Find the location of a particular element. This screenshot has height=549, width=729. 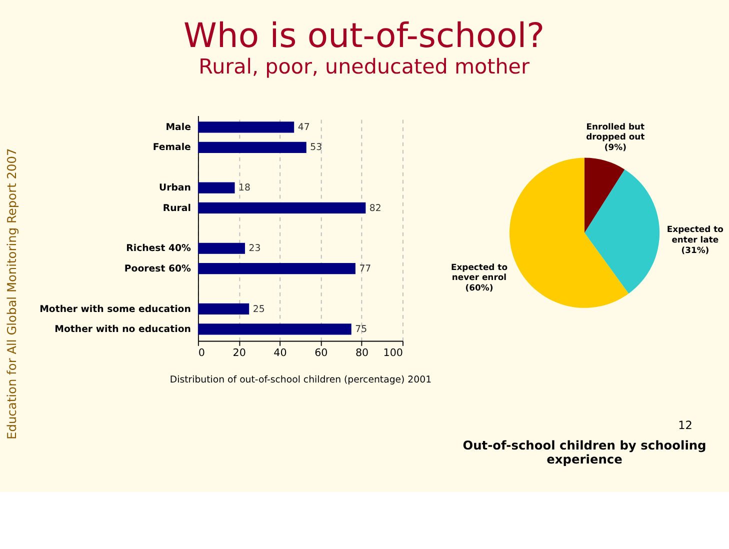

data-label: (60%) is located at coordinates (479, 287).